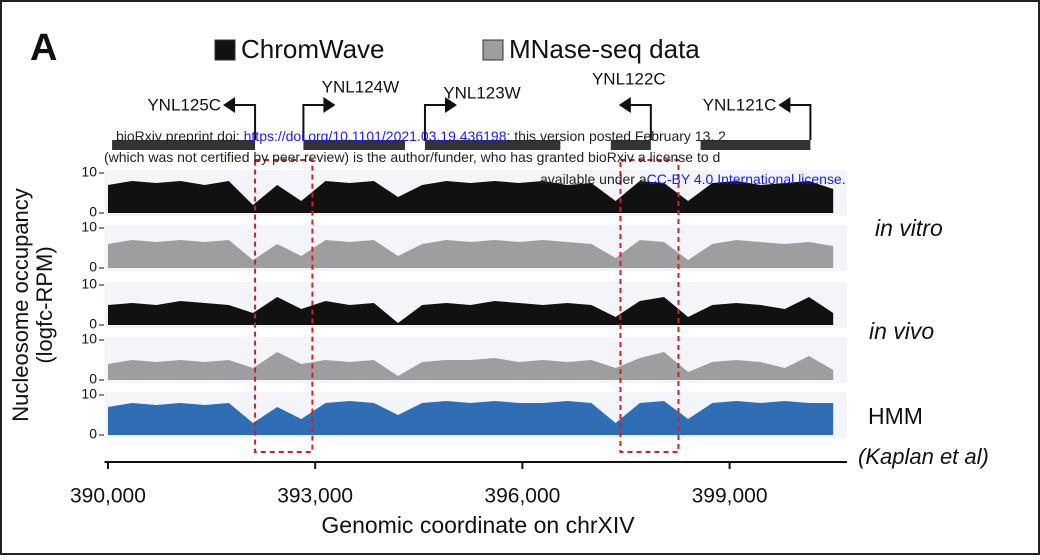 The image size is (1040, 560). Describe the element at coordinates (180, 136) in the screenshot. I see `watermark-span: bioRxiv preprint doi:` at that location.